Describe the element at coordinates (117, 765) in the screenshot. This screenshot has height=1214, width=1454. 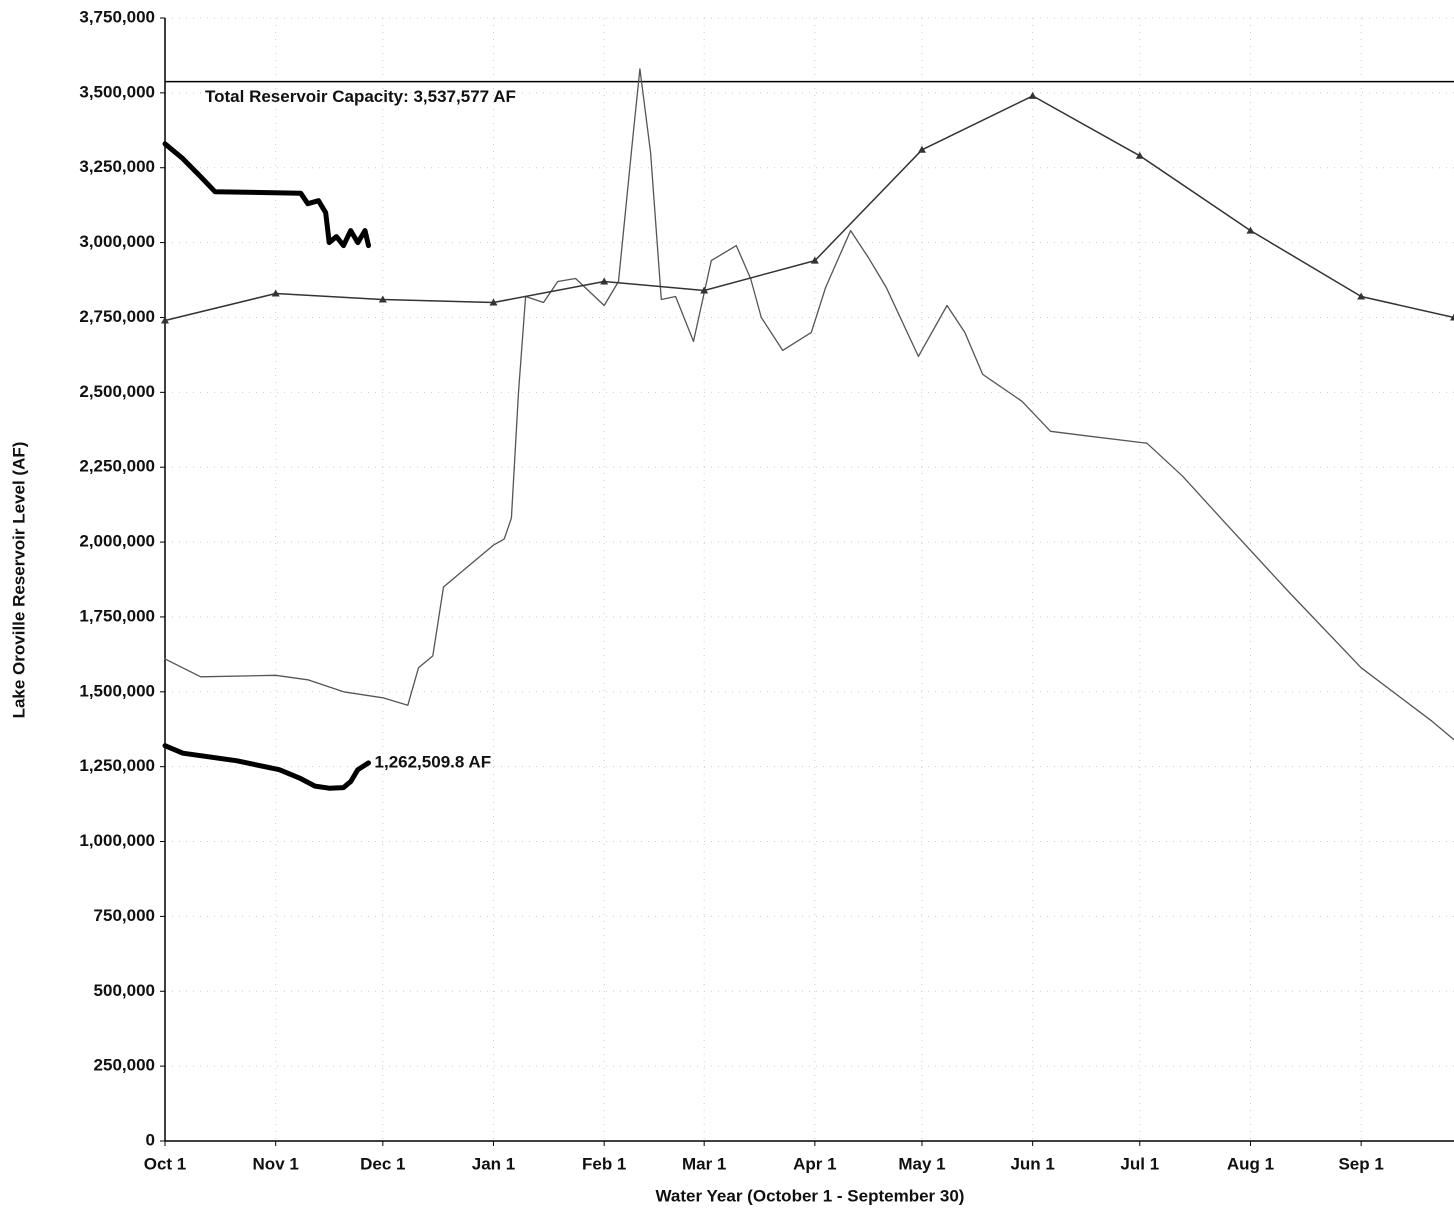
I see `y-tick-label: 1,250,000` at that location.